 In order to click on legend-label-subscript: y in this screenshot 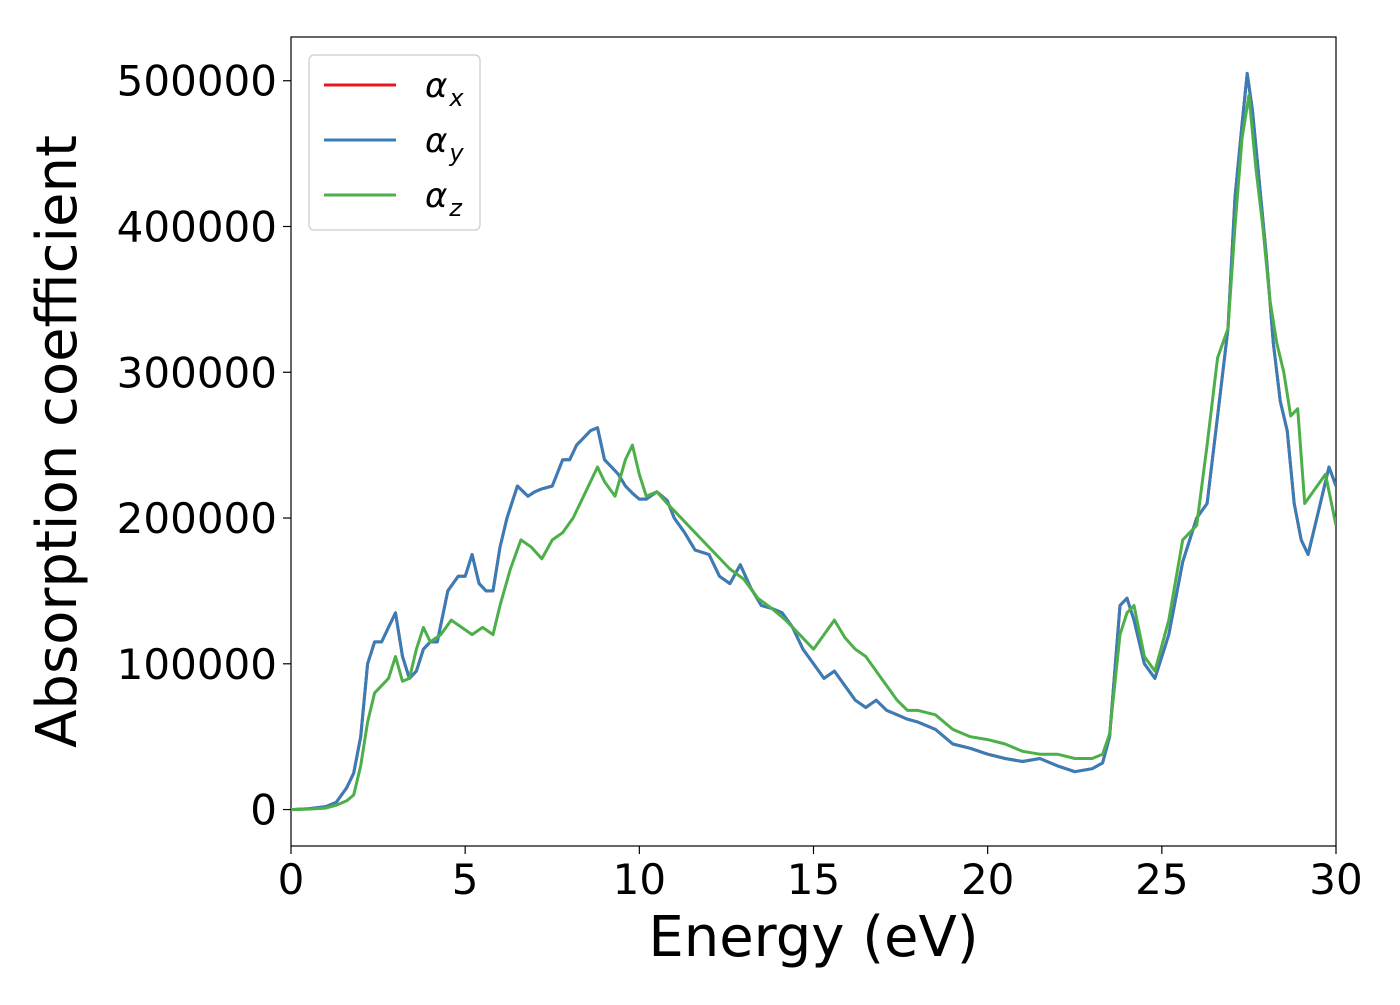, I will do `click(456, 153)`.